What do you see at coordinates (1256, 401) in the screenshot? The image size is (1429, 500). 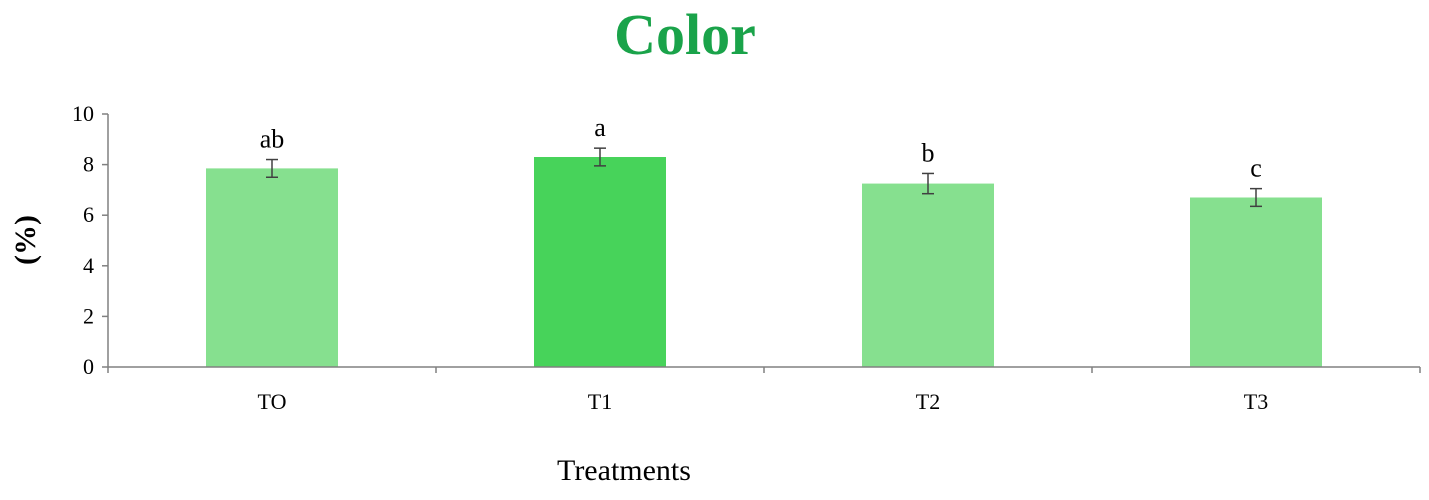 I see `x-tick-label: T3` at bounding box center [1256, 401].